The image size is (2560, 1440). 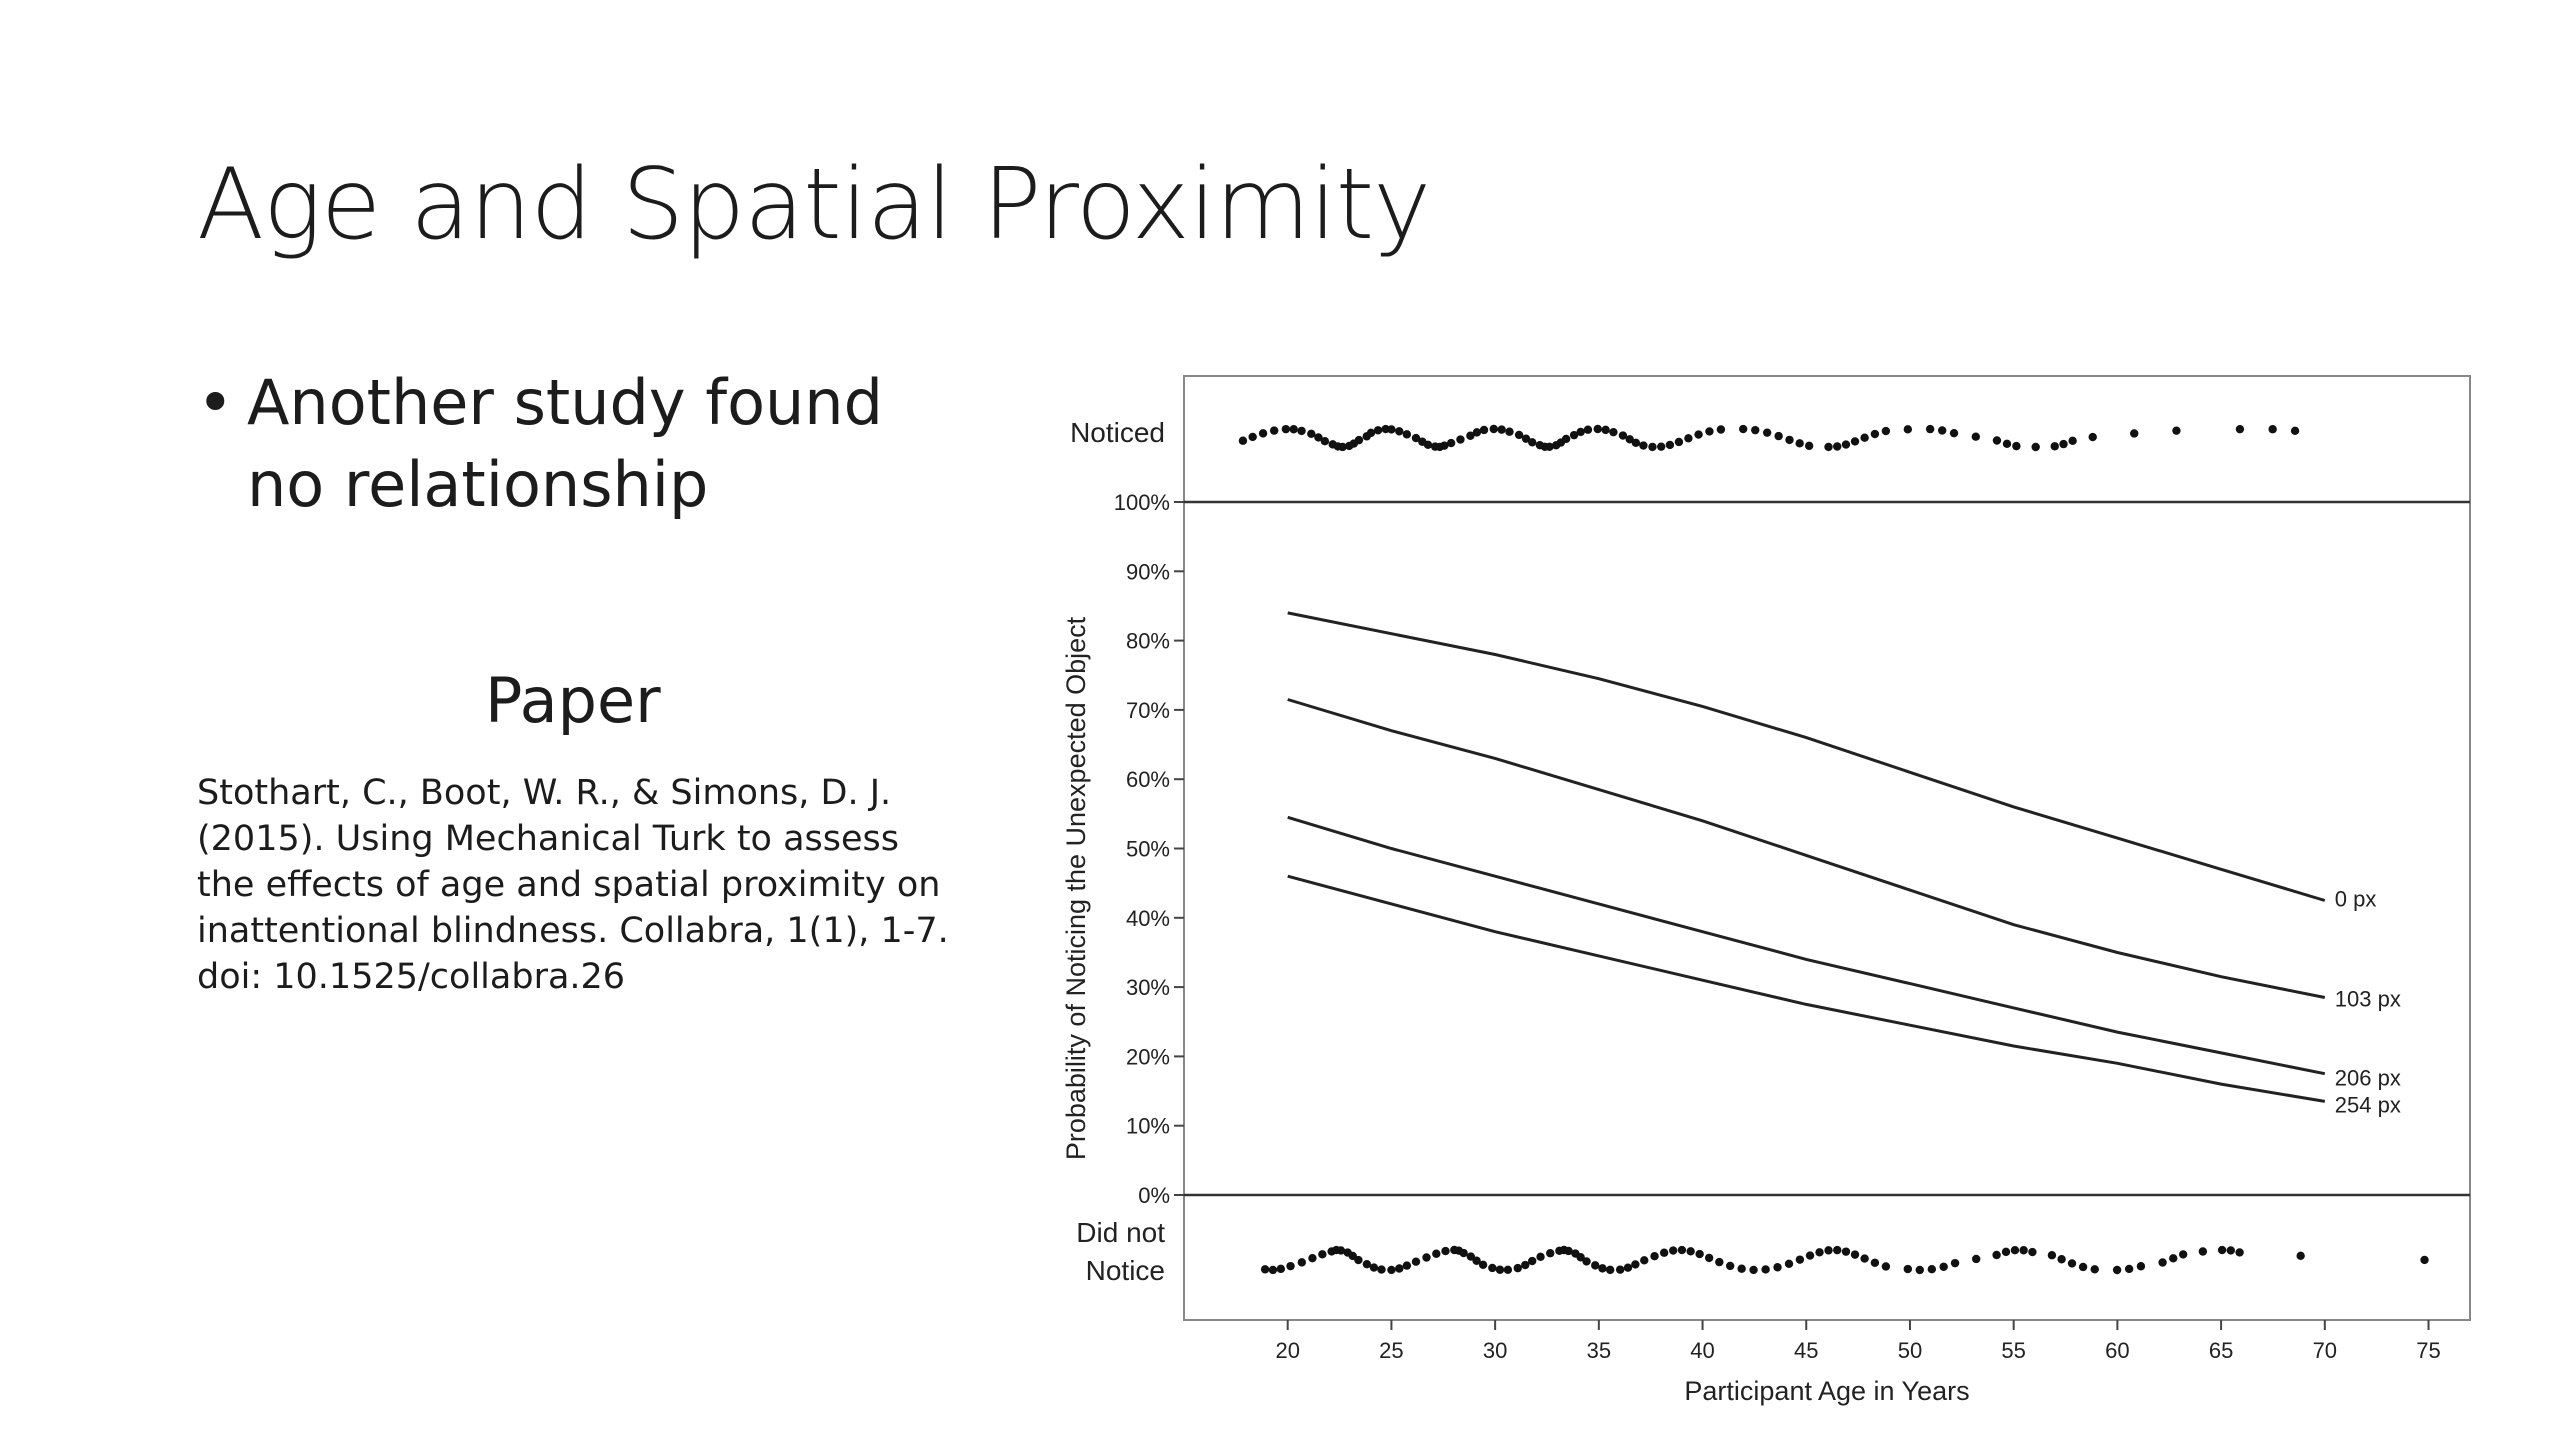 What do you see at coordinates (1910, 1350) in the screenshot?
I see `x-tick-label: 50` at bounding box center [1910, 1350].